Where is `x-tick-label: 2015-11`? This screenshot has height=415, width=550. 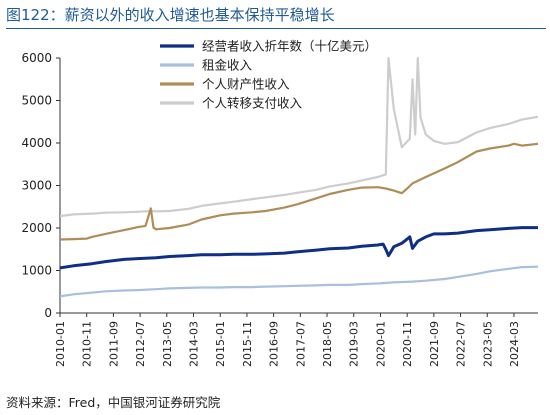 x-tick-label: 2015-11 is located at coordinates (247, 344).